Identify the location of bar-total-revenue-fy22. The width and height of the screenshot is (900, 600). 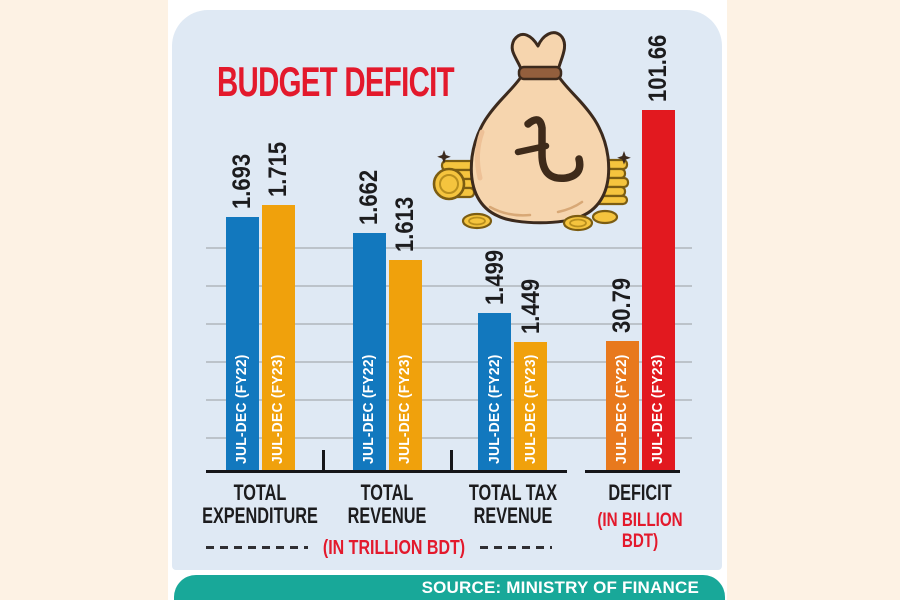
(369, 351).